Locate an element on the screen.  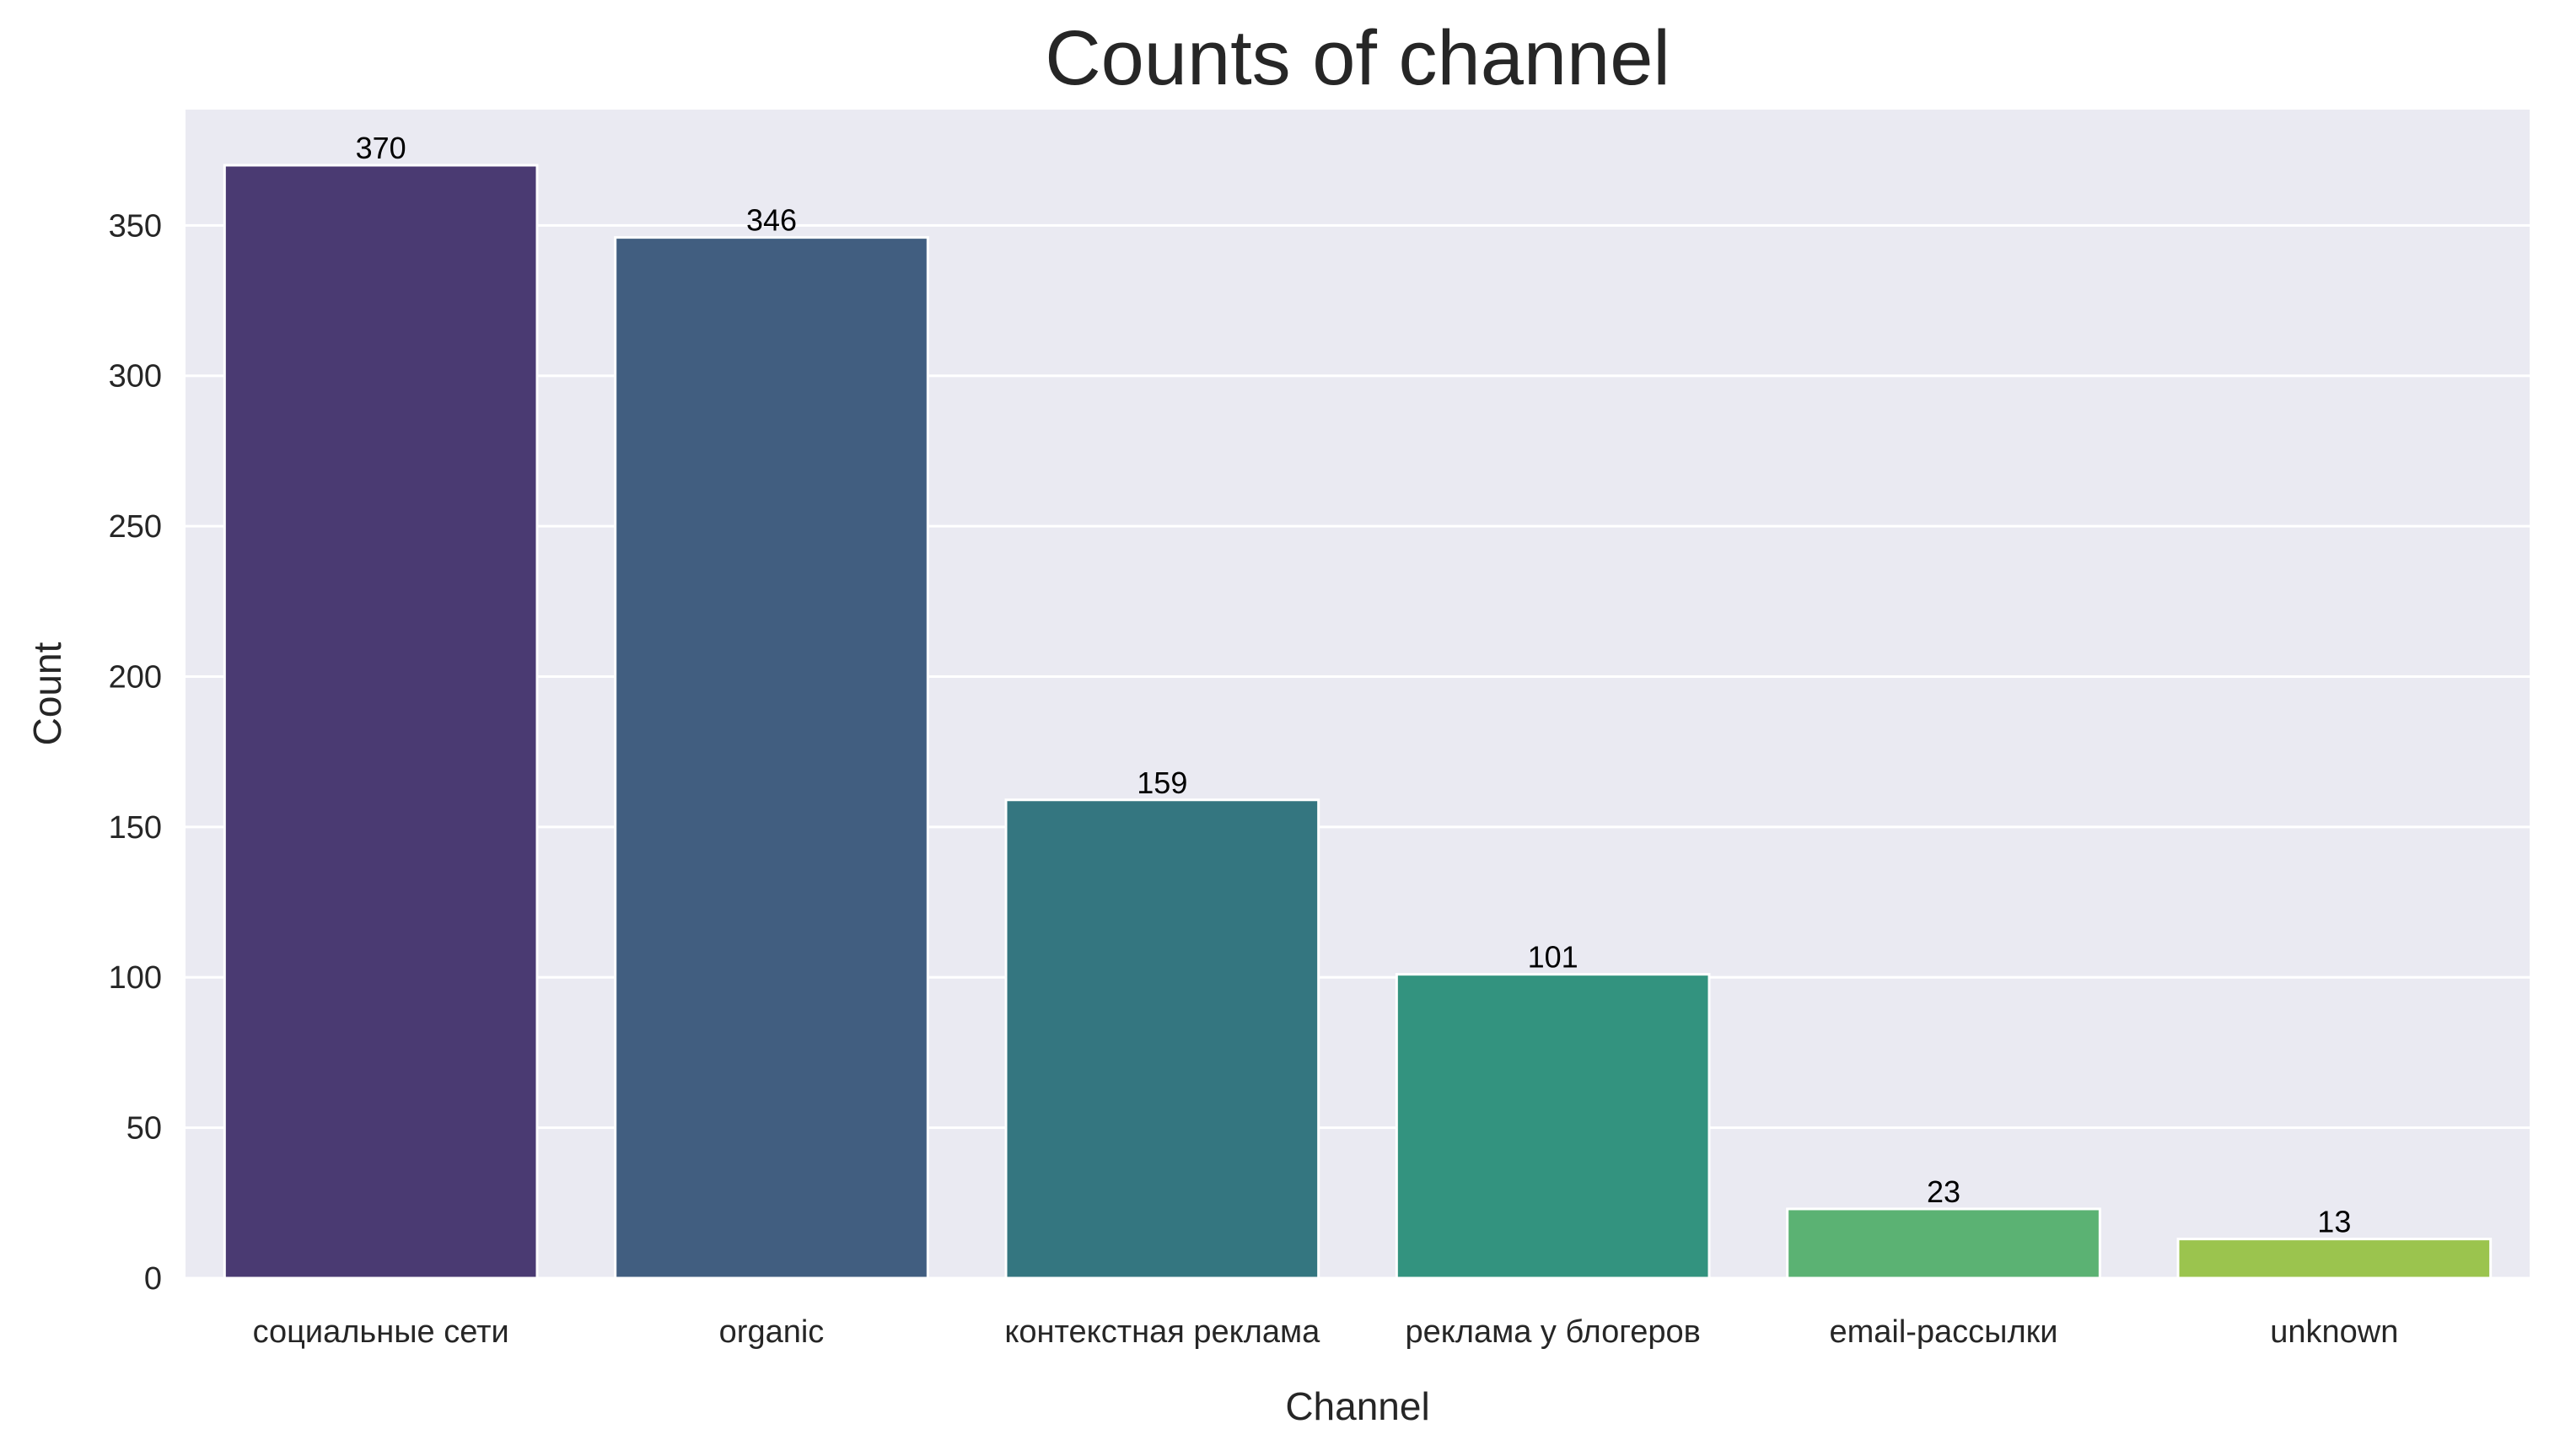
bar-value-label: 159 is located at coordinates (1162, 783).